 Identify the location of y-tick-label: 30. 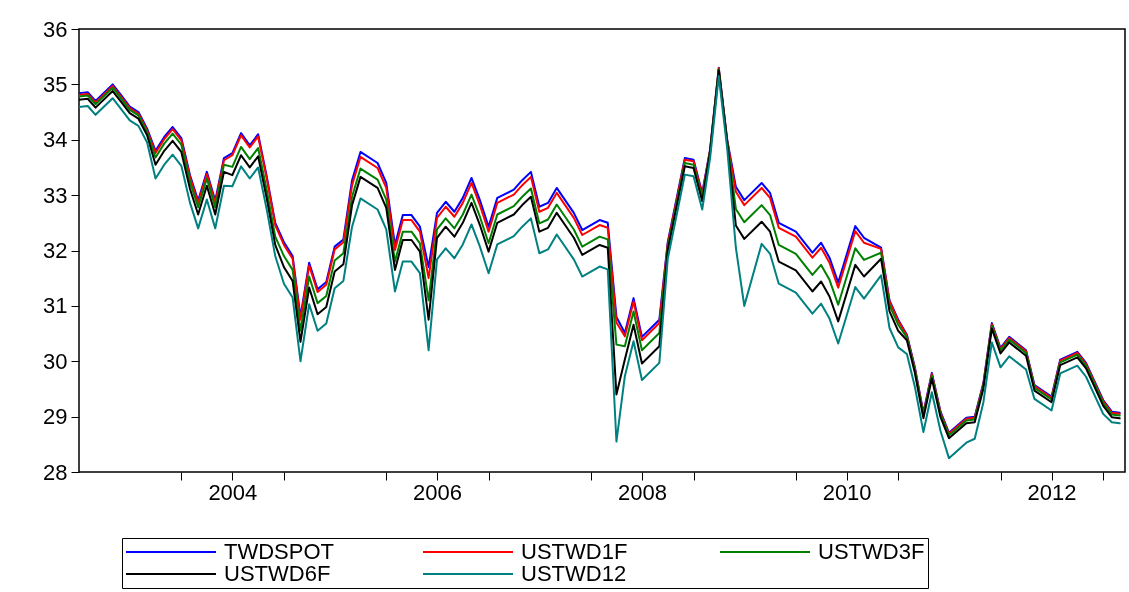
(55, 361).